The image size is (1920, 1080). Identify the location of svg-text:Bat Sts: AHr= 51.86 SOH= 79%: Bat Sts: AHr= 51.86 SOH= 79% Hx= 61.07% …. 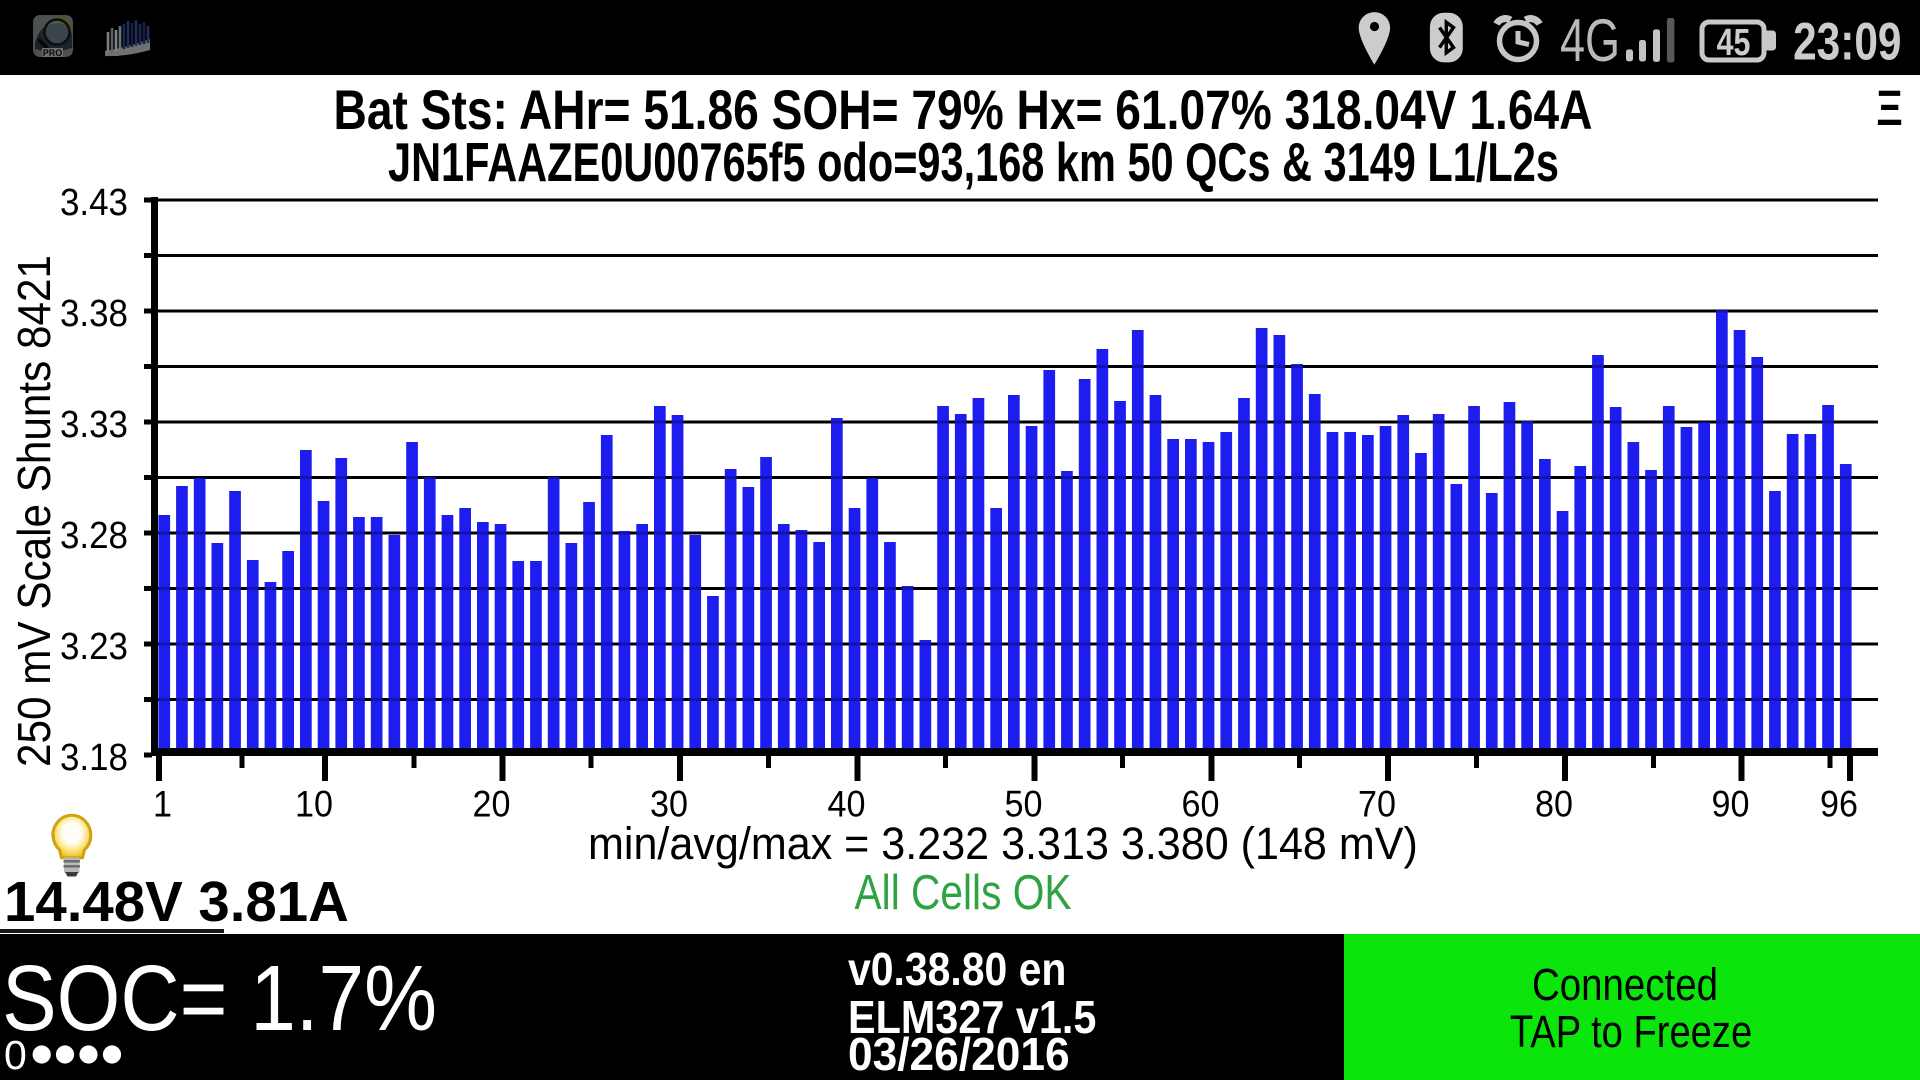
(963, 110).